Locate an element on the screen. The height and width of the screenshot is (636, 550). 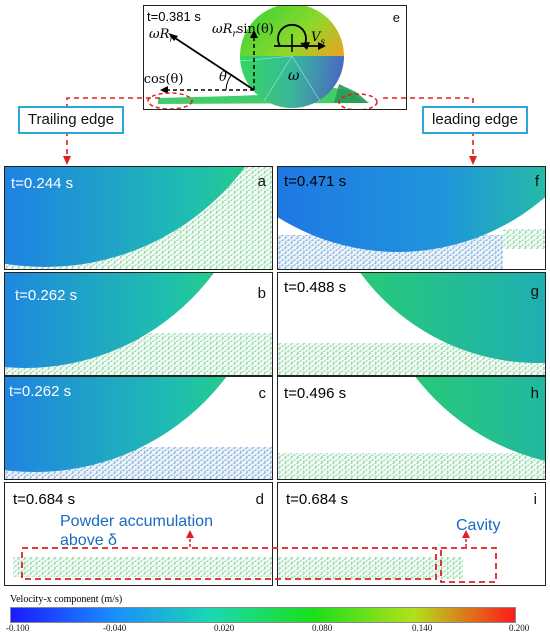
label-omega-r-cos: ωRrcos(θ) is located at coordinates (163, 79).